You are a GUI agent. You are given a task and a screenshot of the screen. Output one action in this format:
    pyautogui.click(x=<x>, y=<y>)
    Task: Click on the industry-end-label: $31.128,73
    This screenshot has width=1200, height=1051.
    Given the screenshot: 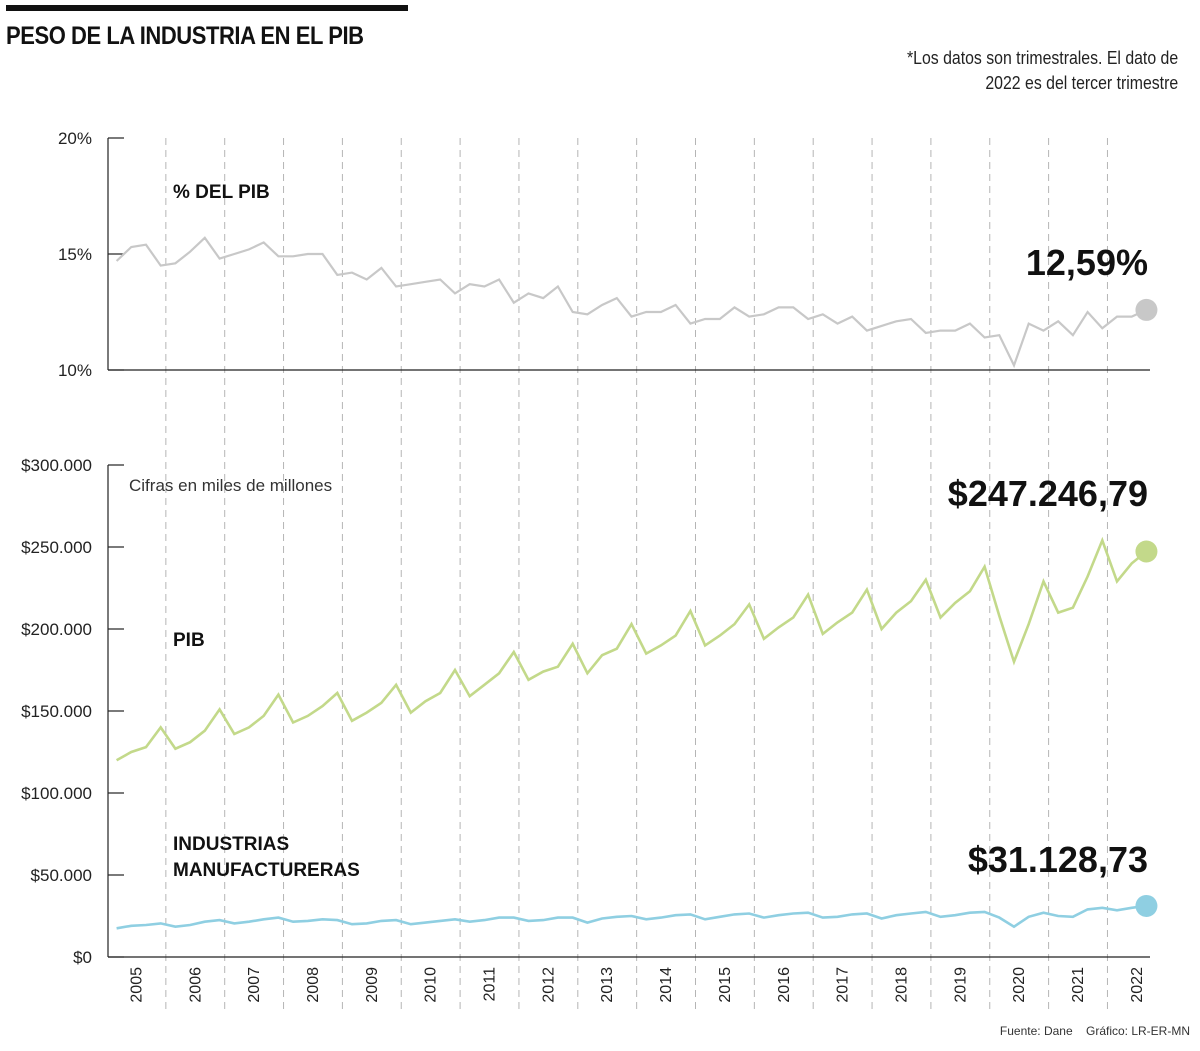 What is the action you would take?
    pyautogui.click(x=1058, y=859)
    